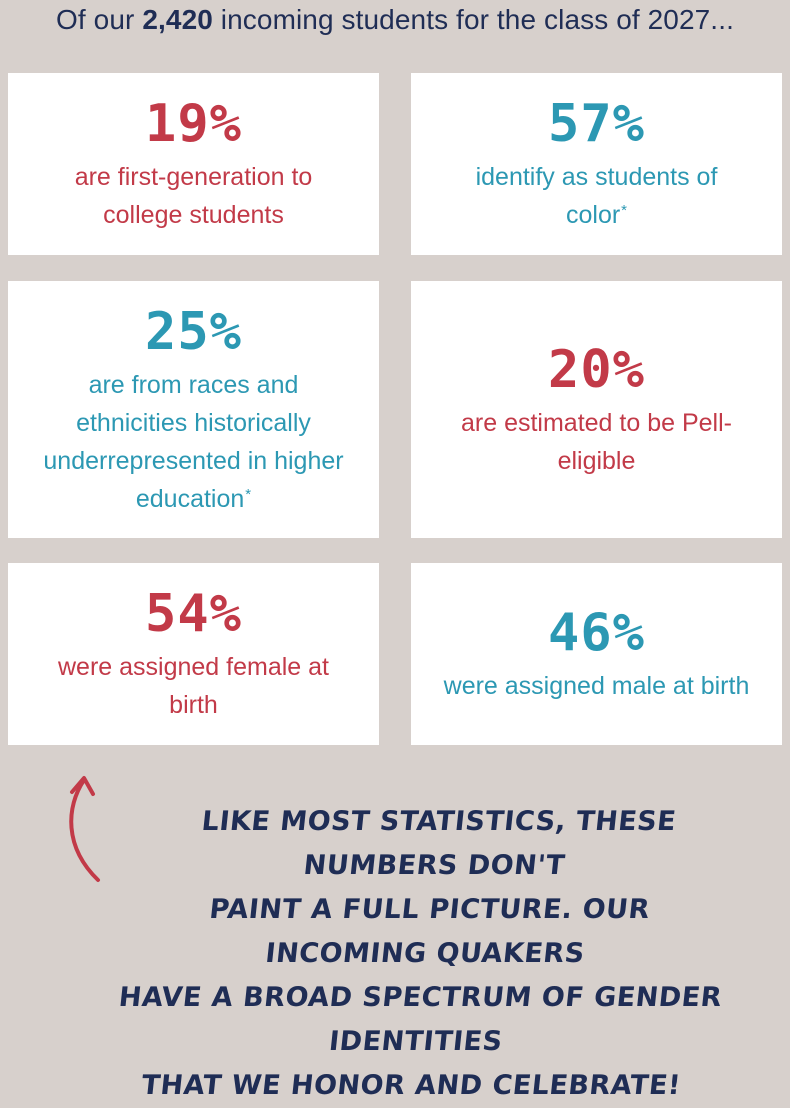 The width and height of the screenshot is (790, 1108). I want to click on stat-card-pell-eligible: 20% are estimated to be Pell- eligible, so click(596, 409).